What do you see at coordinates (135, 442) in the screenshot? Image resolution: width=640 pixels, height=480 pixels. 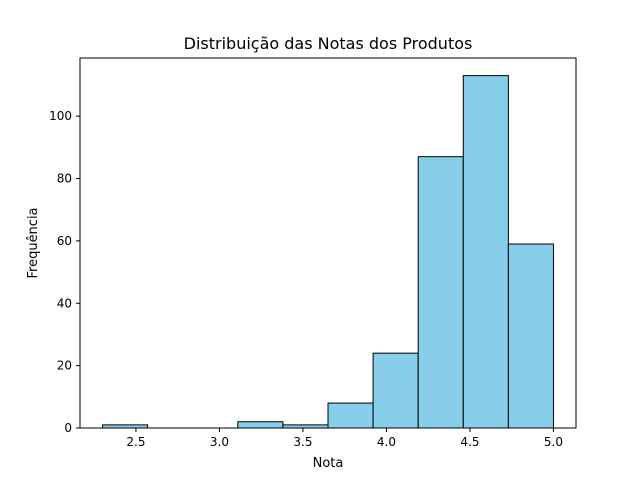 I see `x-tick-label: 2.5` at bounding box center [135, 442].